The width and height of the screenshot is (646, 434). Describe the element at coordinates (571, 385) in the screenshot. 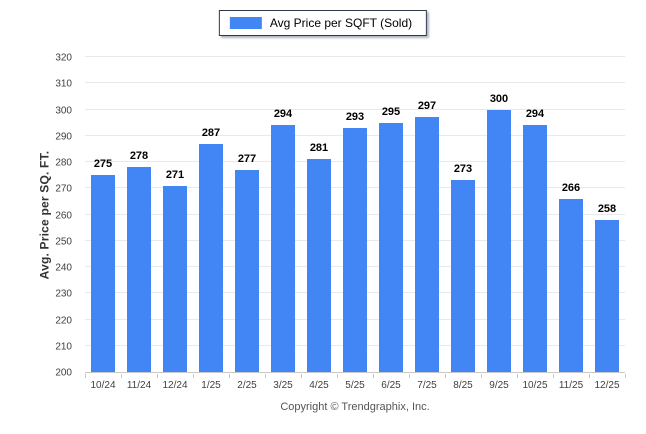

I see `x-tick-label: 11/25` at that location.